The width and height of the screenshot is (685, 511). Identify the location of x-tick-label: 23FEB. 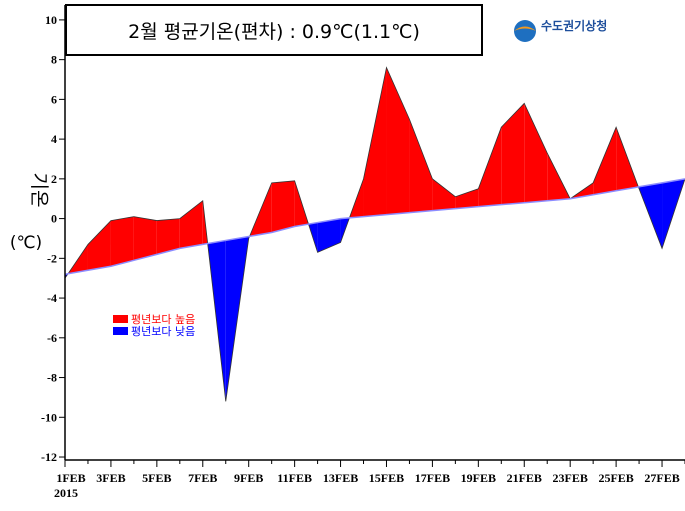
(570, 478).